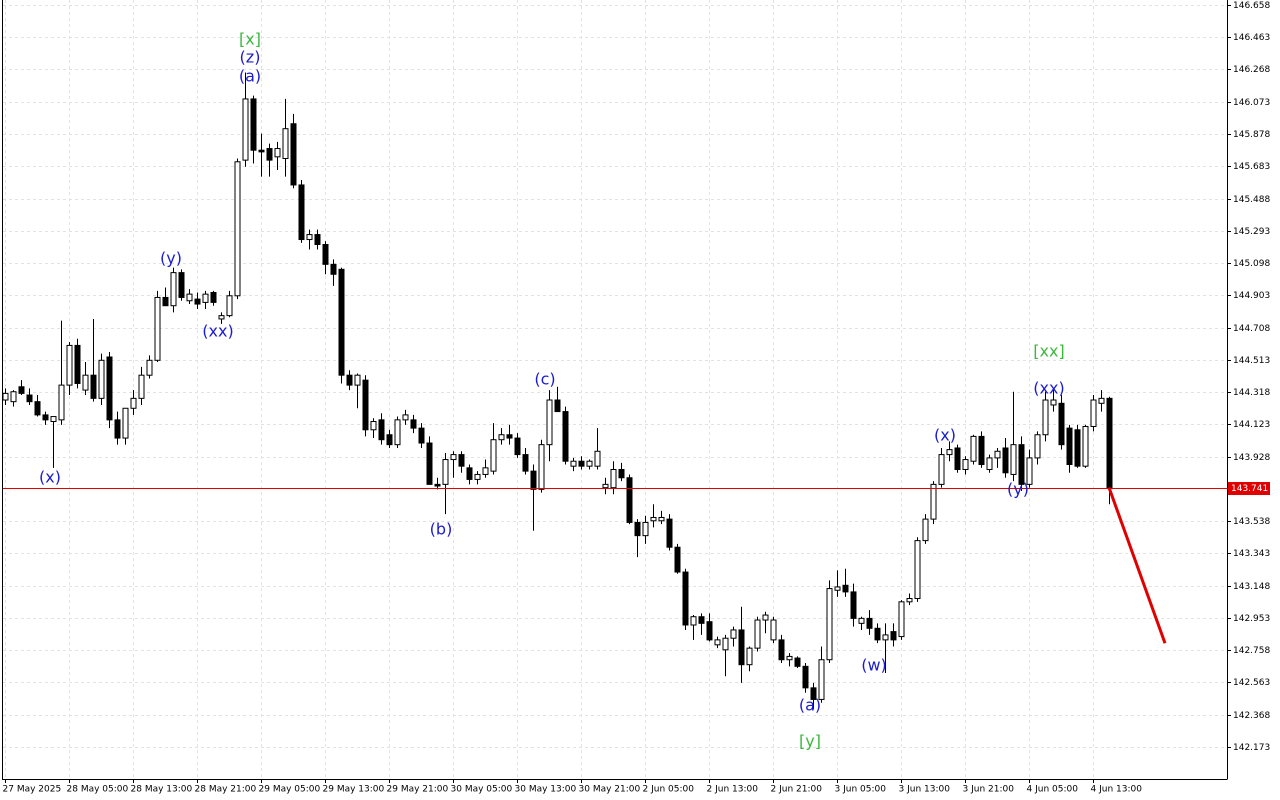 Image resolution: width=1280 pixels, height=800 pixels. What do you see at coordinates (1249, 488) in the screenshot?
I see `current-price-box` at bounding box center [1249, 488].